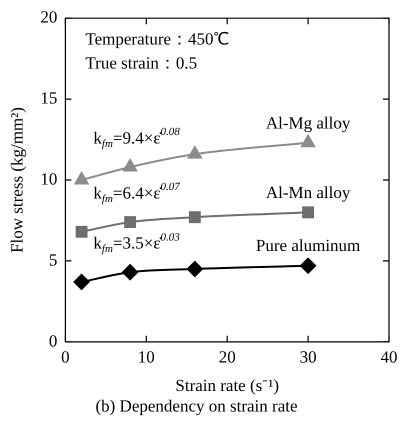 The width and height of the screenshot is (405, 421). What do you see at coordinates (308, 246) in the screenshot?
I see `series-label: Pure aluminum` at bounding box center [308, 246].